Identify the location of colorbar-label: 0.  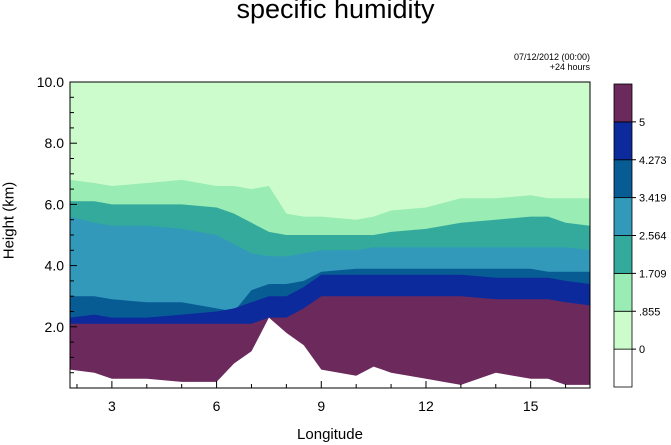
(642, 350).